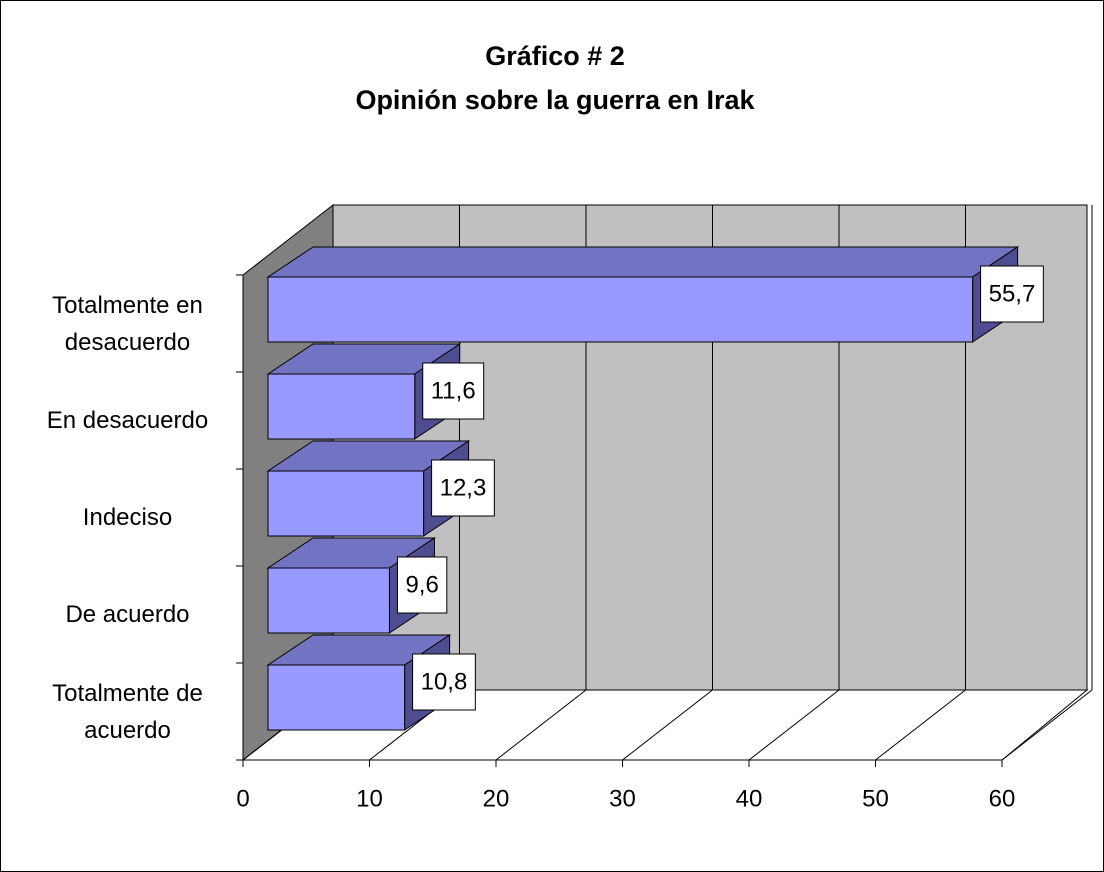  Describe the element at coordinates (555, 100) in the screenshot. I see `chart-subtitle: Opinión sobre la guerra en Irak` at that location.